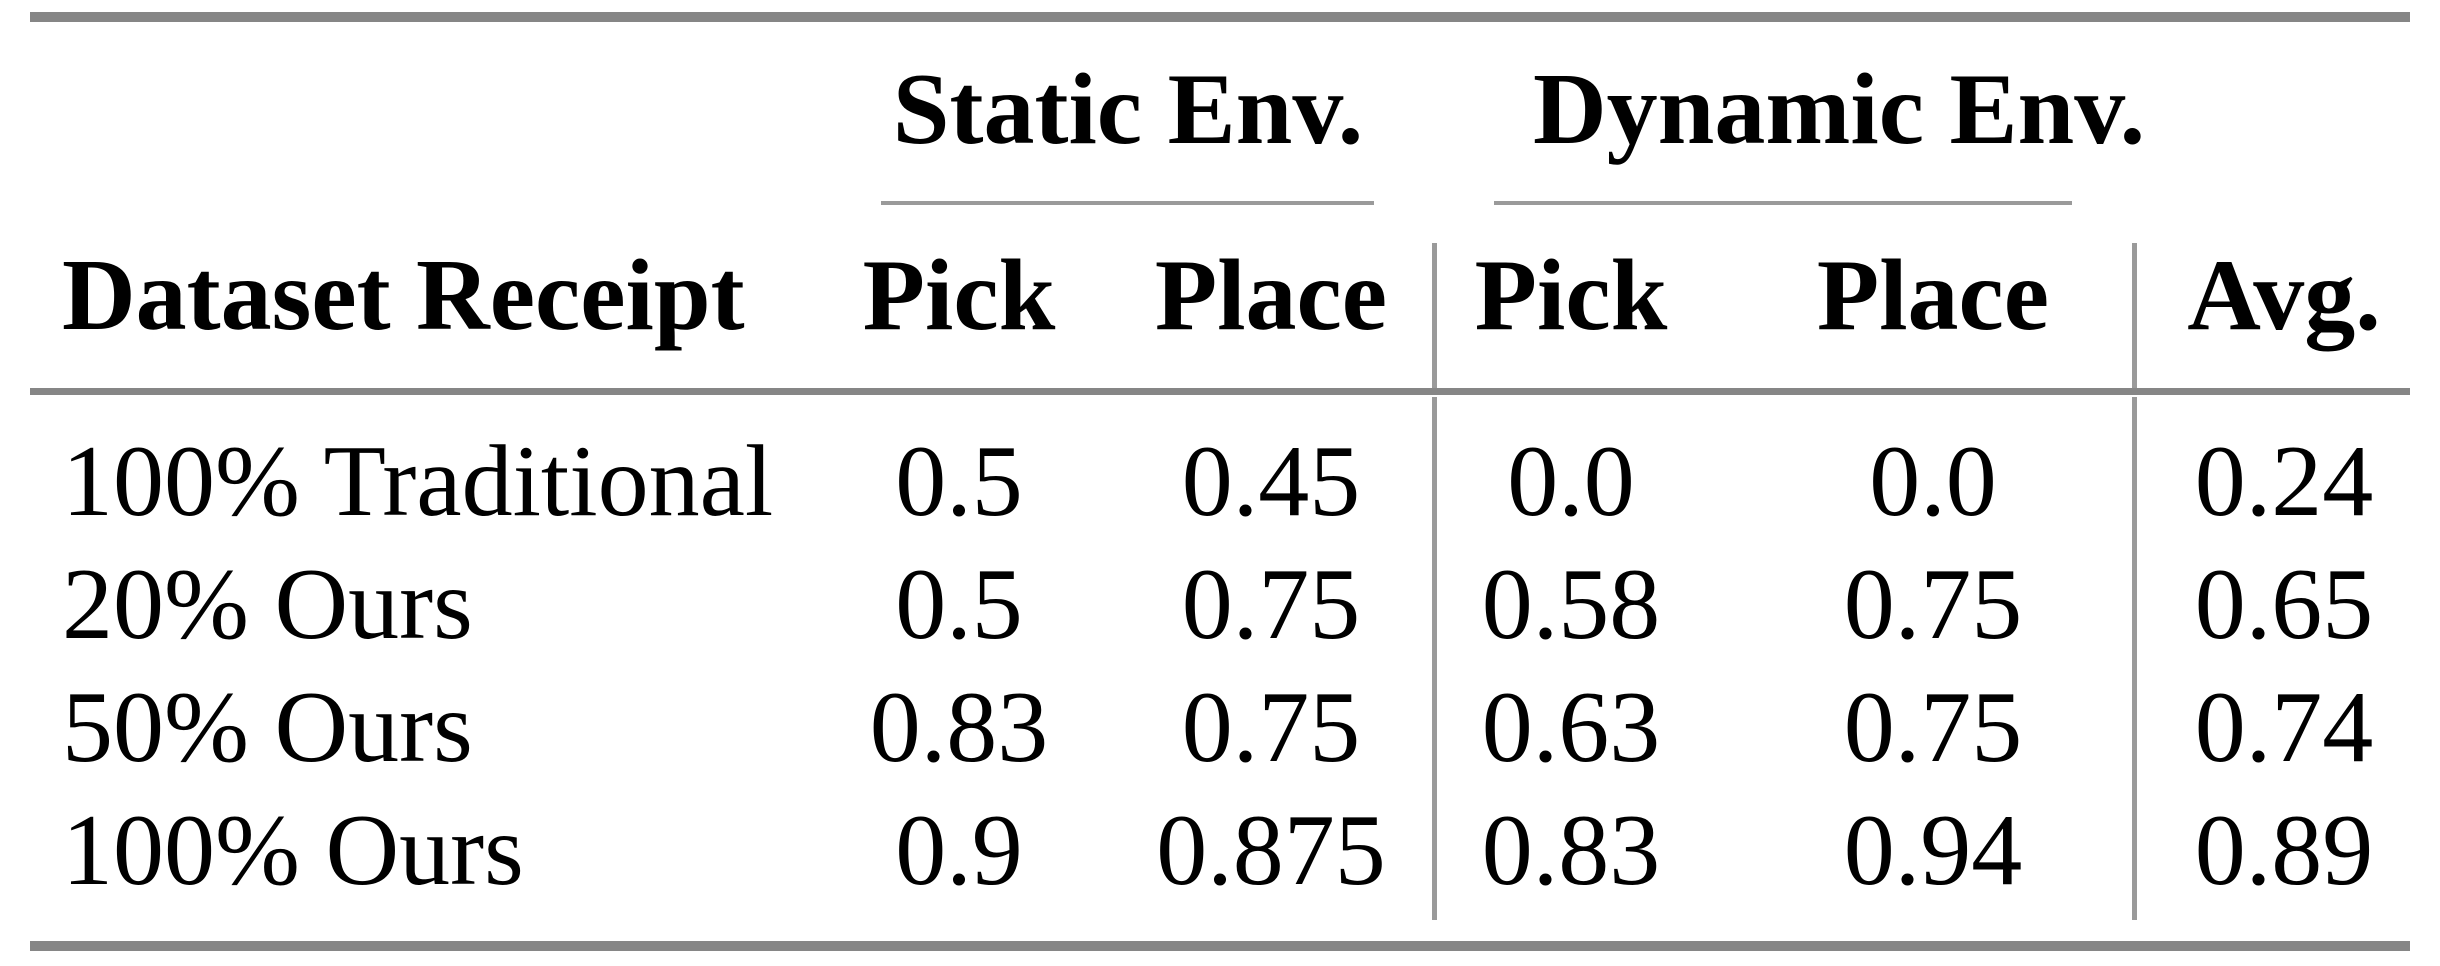 Image resolution: width=2440 pixels, height=966 pixels. What do you see at coordinates (1571, 850) in the screenshot?
I see `cell-dynamic-pick: 0.83` at bounding box center [1571, 850].